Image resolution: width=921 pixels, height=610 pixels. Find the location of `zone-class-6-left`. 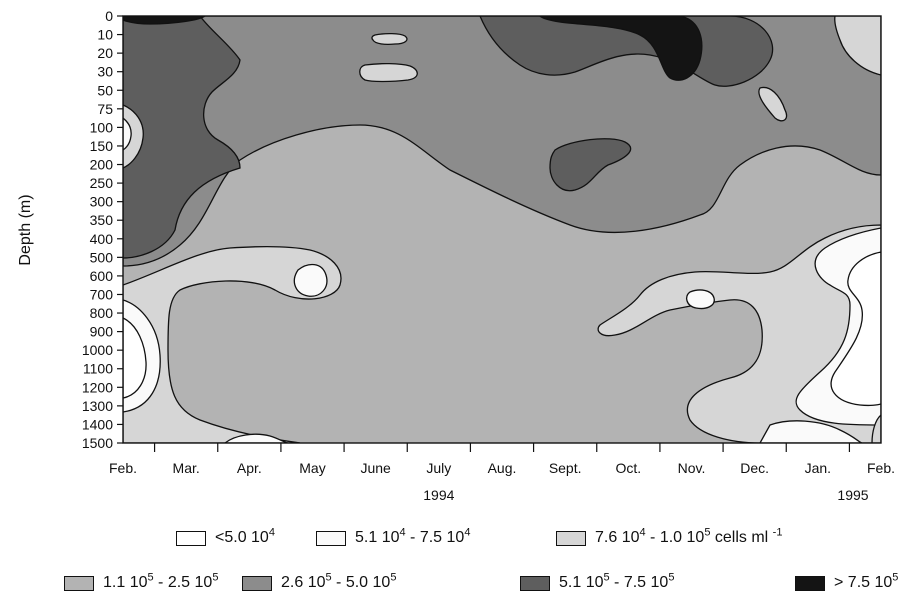

zone-class-6-left is located at coordinates (182, 137).